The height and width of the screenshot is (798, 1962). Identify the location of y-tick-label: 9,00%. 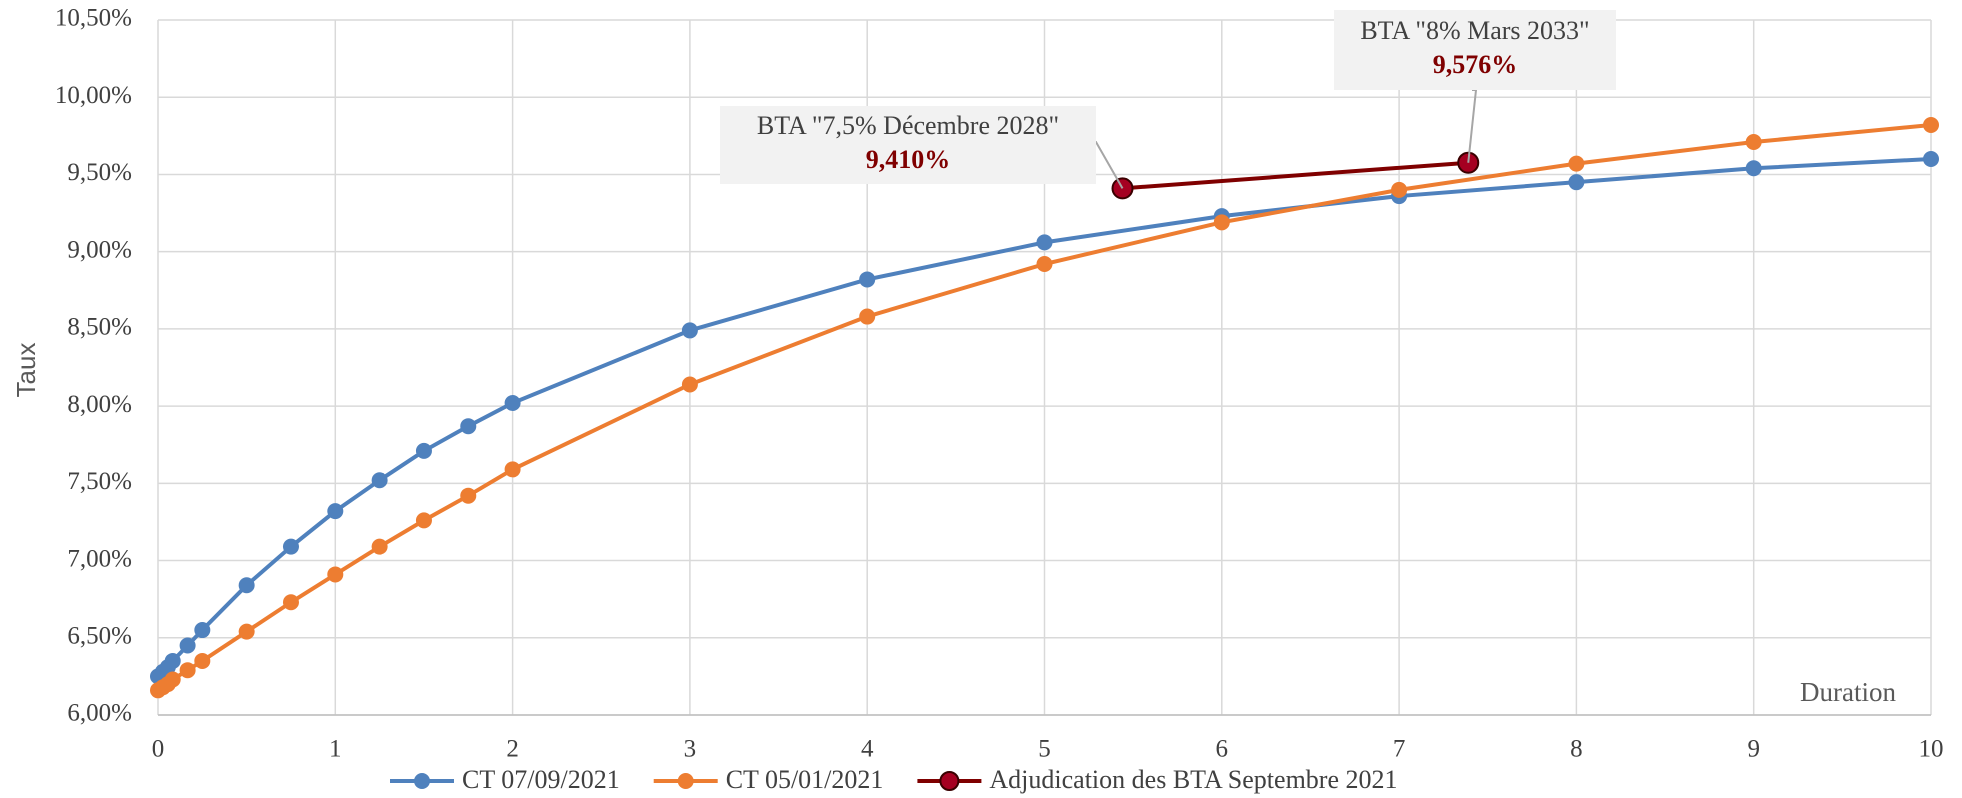
(99, 249).